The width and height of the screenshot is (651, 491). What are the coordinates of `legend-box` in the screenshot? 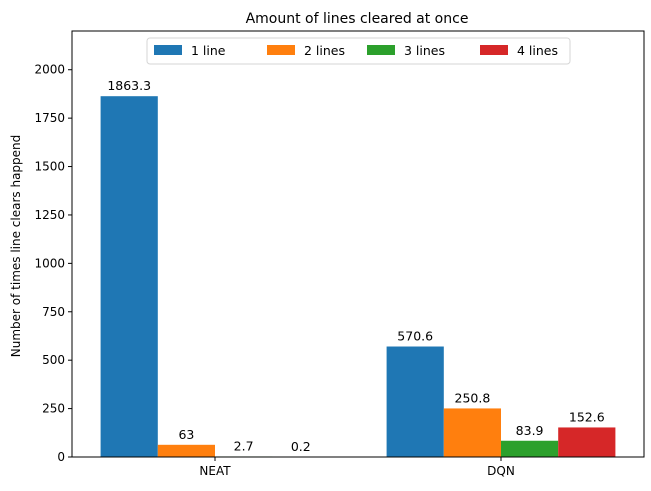 It's located at (358, 51).